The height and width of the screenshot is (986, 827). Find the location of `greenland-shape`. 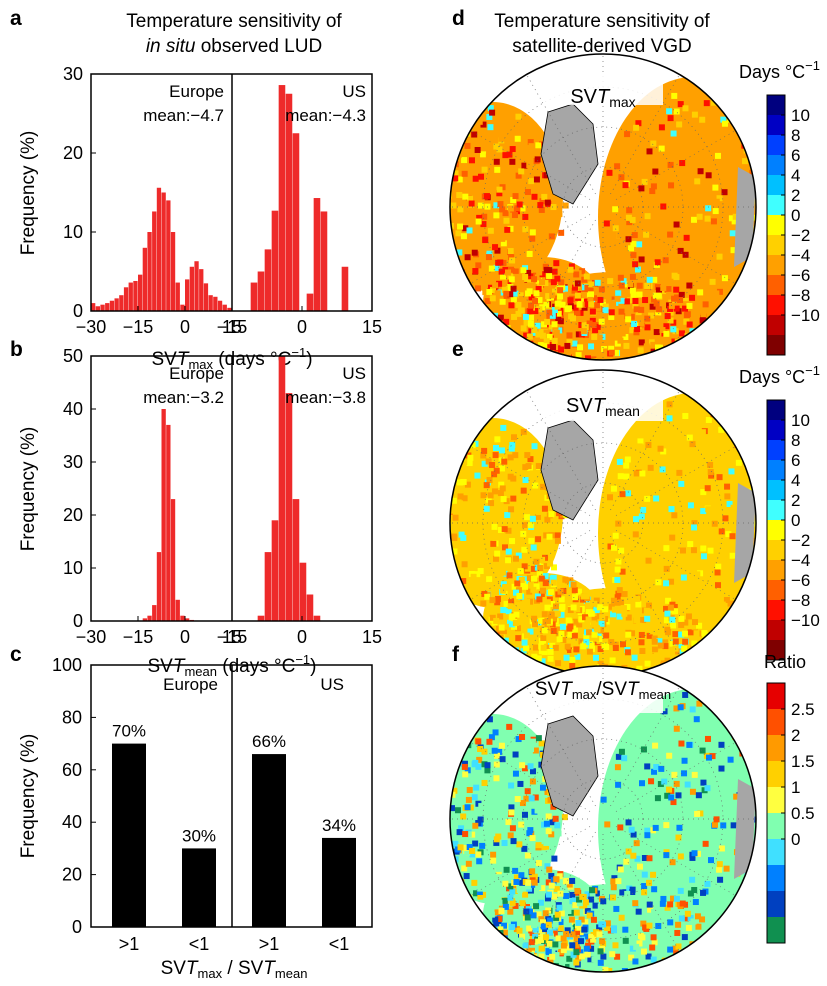

greenland-shape is located at coordinates (569, 470).